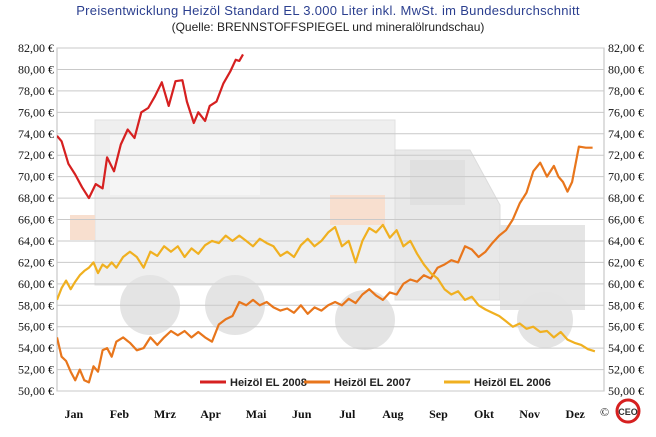 Image resolution: width=656 pixels, height=437 pixels. I want to click on x-tick-label-month: Mrz, so click(165, 414).